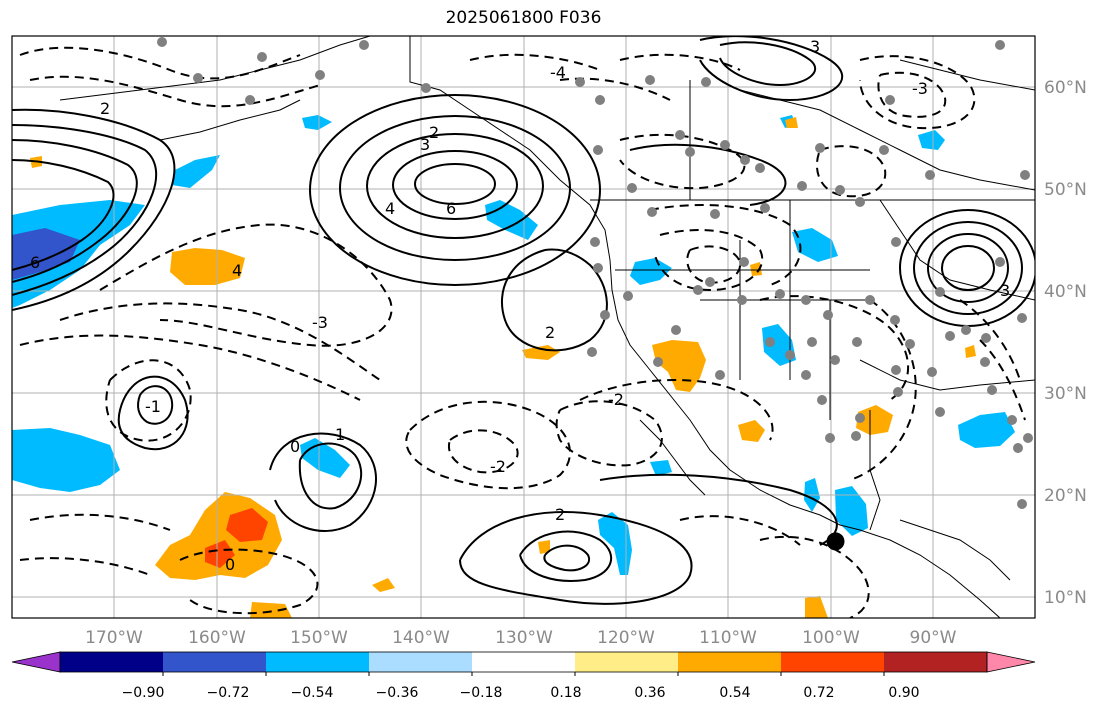  What do you see at coordinates (831, 638) in the screenshot?
I see `lon-tick-label: 100°W` at bounding box center [831, 638].